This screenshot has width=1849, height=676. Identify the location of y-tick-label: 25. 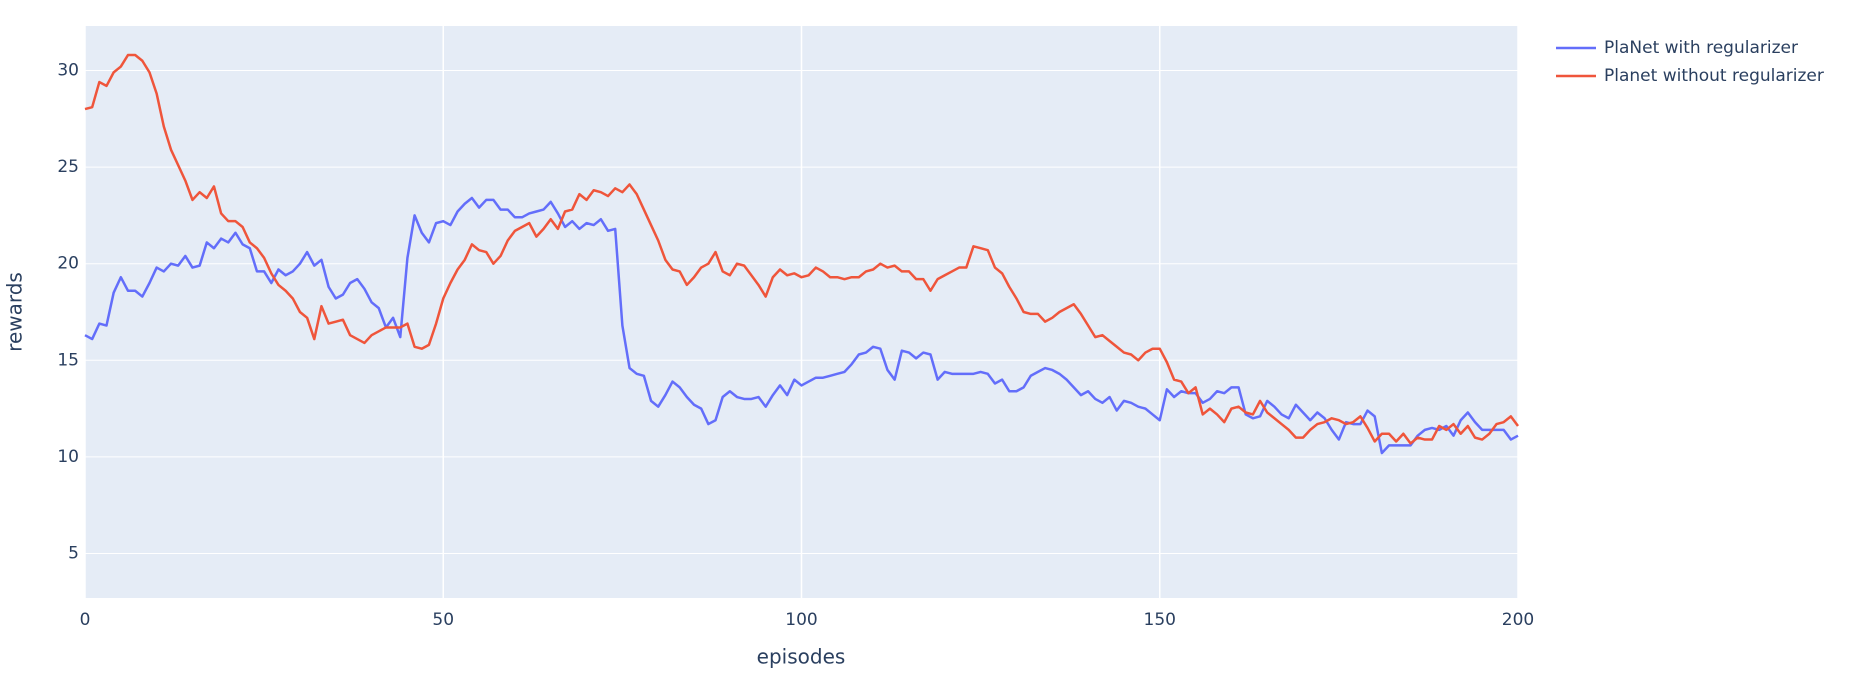
(68, 167).